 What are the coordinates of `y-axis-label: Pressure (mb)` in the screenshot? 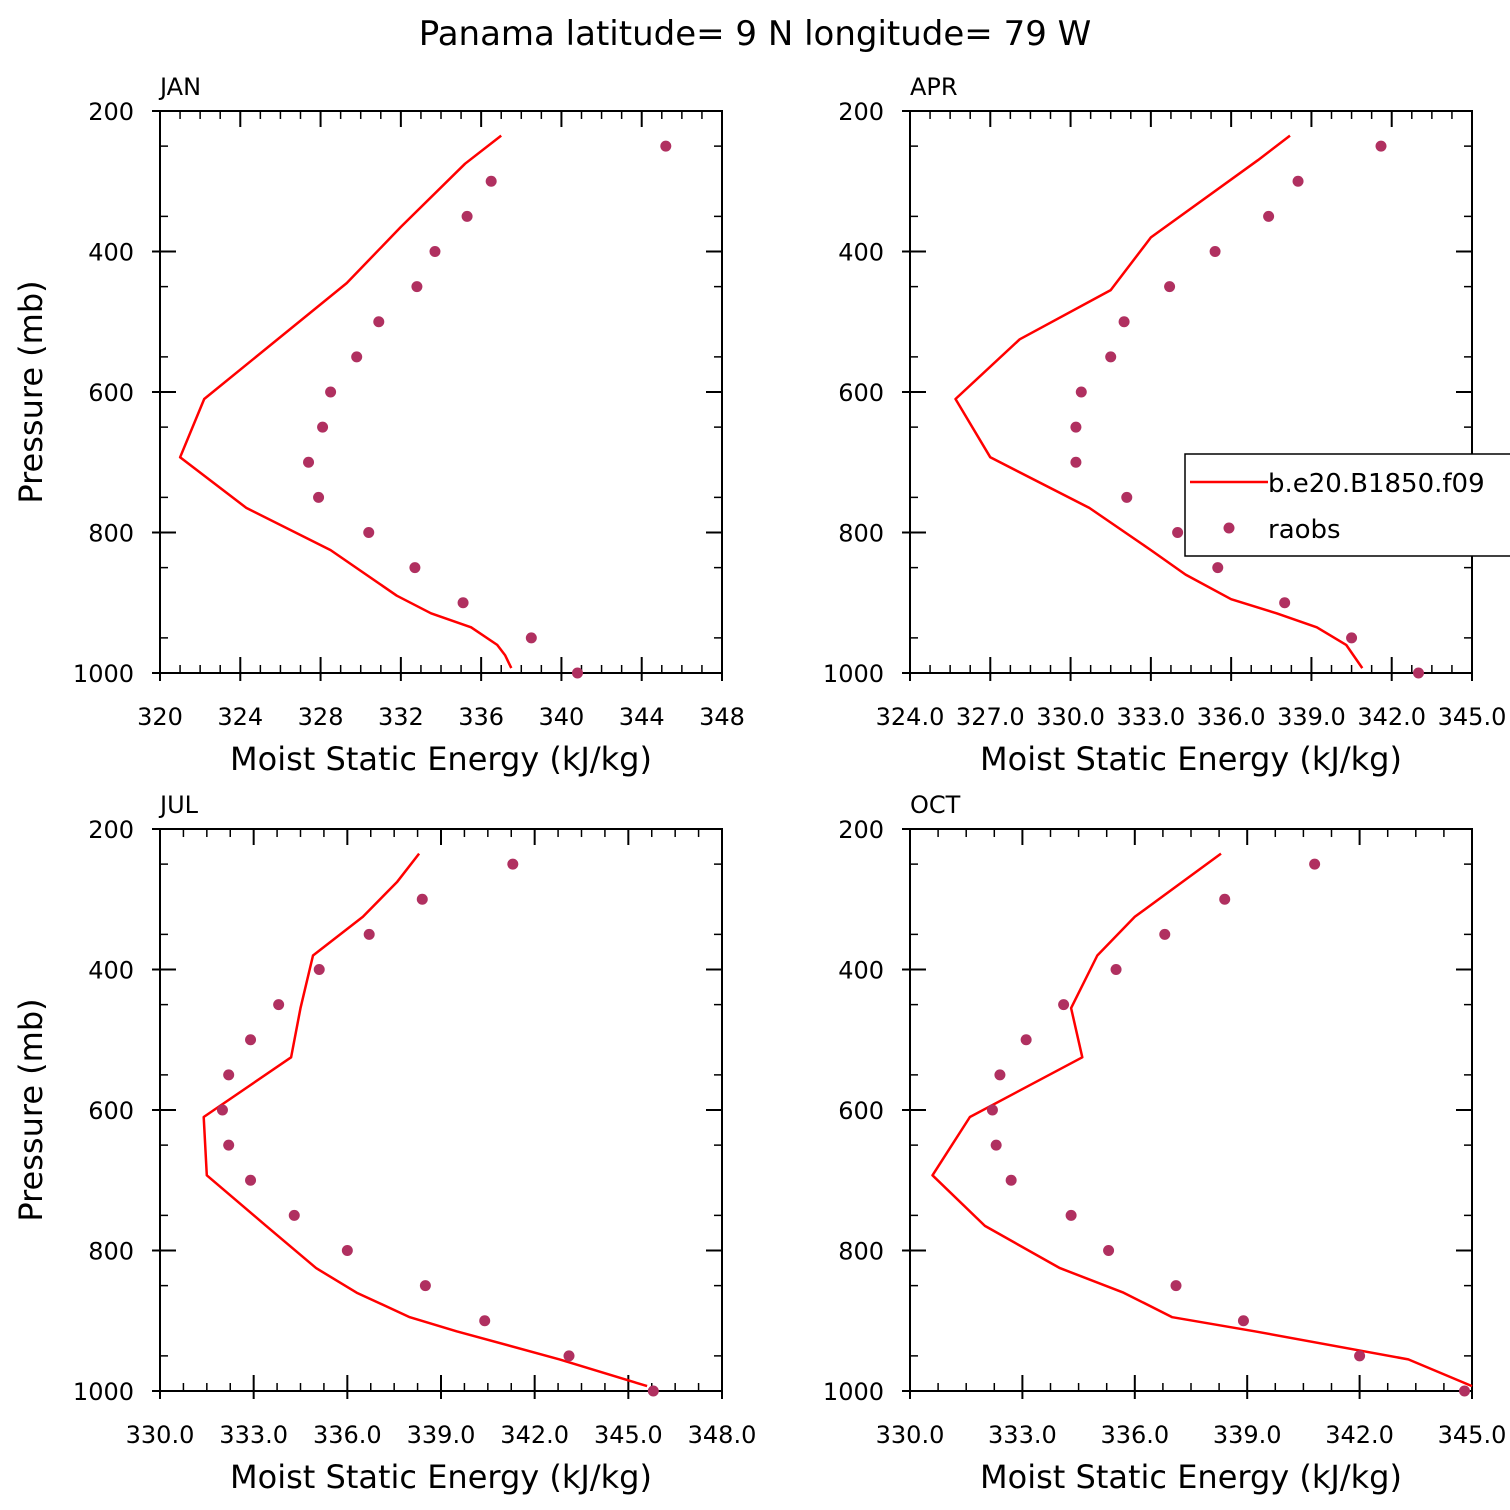 It's located at (31, 1109).